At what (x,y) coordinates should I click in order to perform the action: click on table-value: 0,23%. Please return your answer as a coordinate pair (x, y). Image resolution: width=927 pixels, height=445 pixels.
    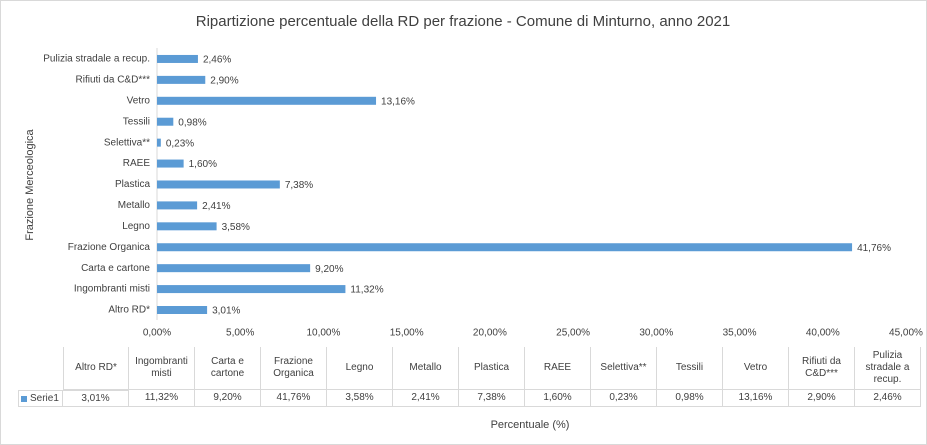
    Looking at the image, I should click on (624, 398).